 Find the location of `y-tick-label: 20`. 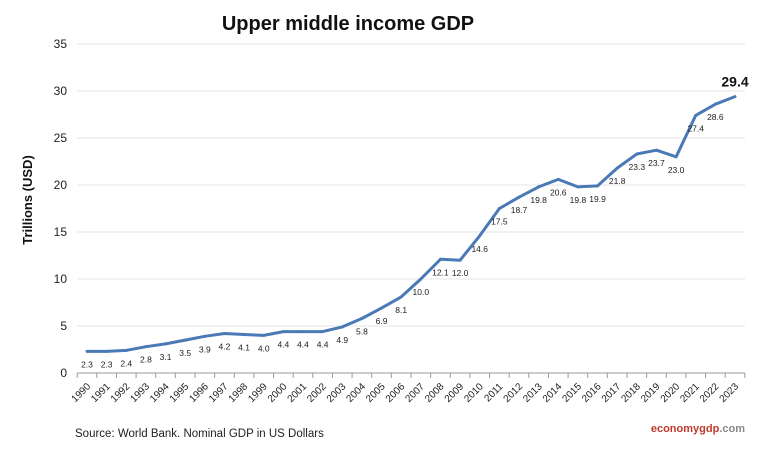

y-tick-label: 20 is located at coordinates (61, 185).